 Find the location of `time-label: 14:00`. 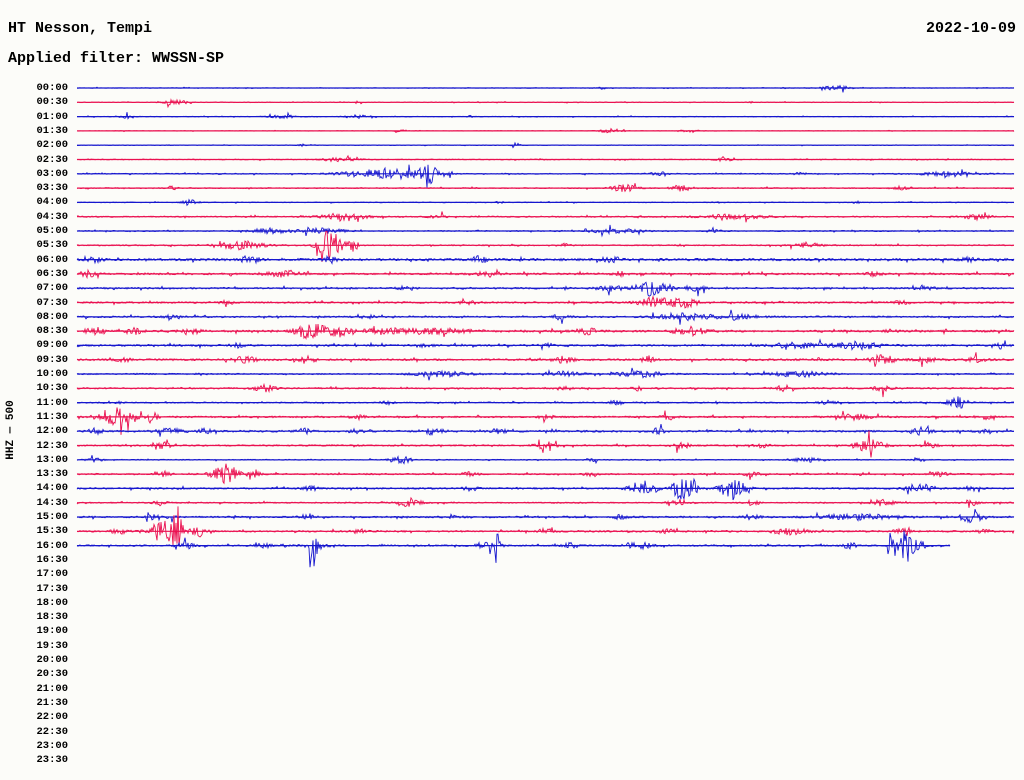

time-label: 14:00 is located at coordinates (52, 488).